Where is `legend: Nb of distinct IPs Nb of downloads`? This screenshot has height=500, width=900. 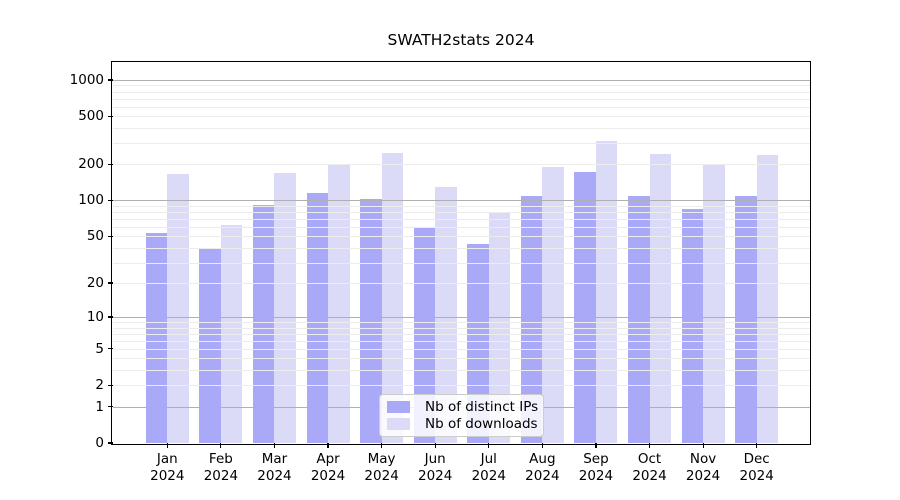
legend: Nb of distinct IPs Nb of downloads is located at coordinates (461, 415).